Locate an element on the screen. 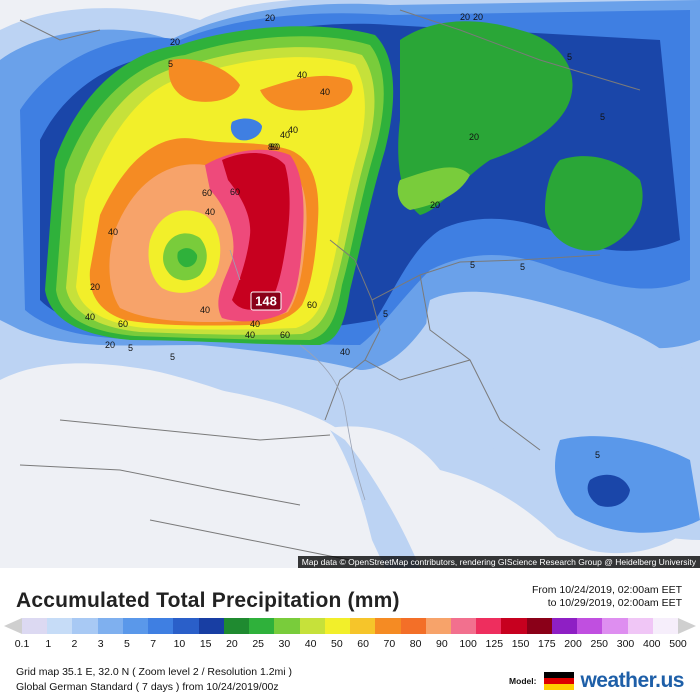  max-precip-marker: 148 is located at coordinates (266, 301).